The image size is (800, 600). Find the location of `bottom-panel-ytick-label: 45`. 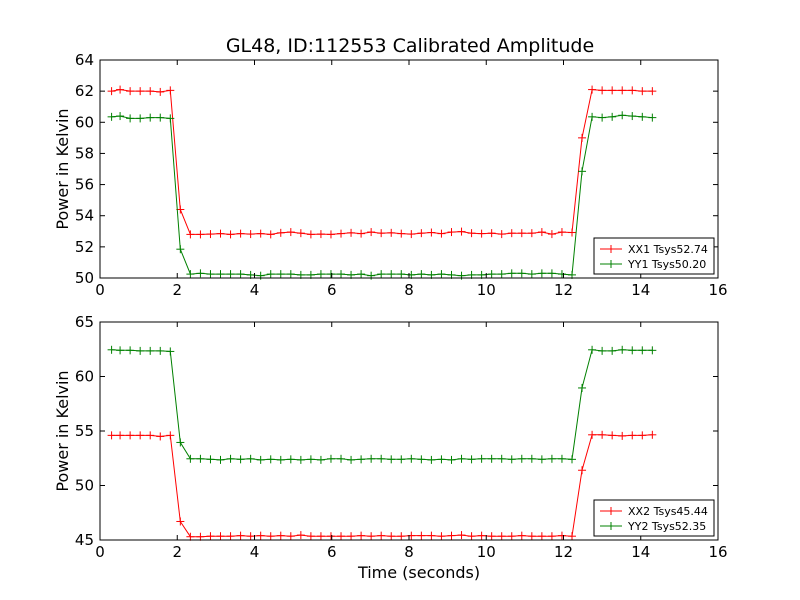

bottom-panel-ytick-label: 45 is located at coordinates (84, 540).